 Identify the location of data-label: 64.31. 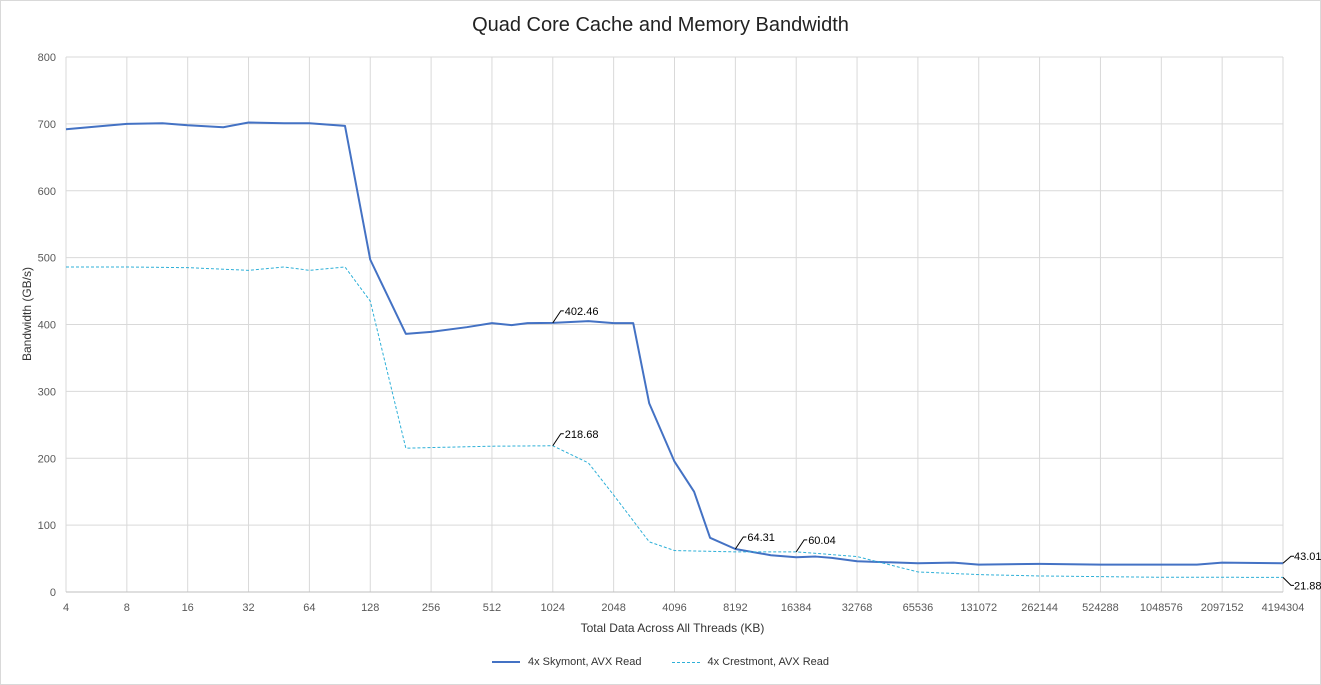
(761, 538).